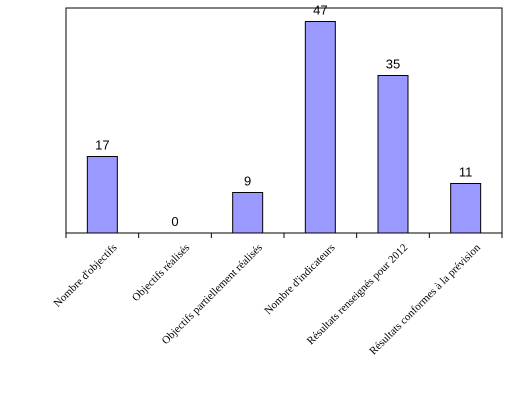 Image resolution: width=516 pixels, height=401 pixels. What do you see at coordinates (161, 273) in the screenshot?
I see `category-label: Objectifs réalisés` at bounding box center [161, 273].